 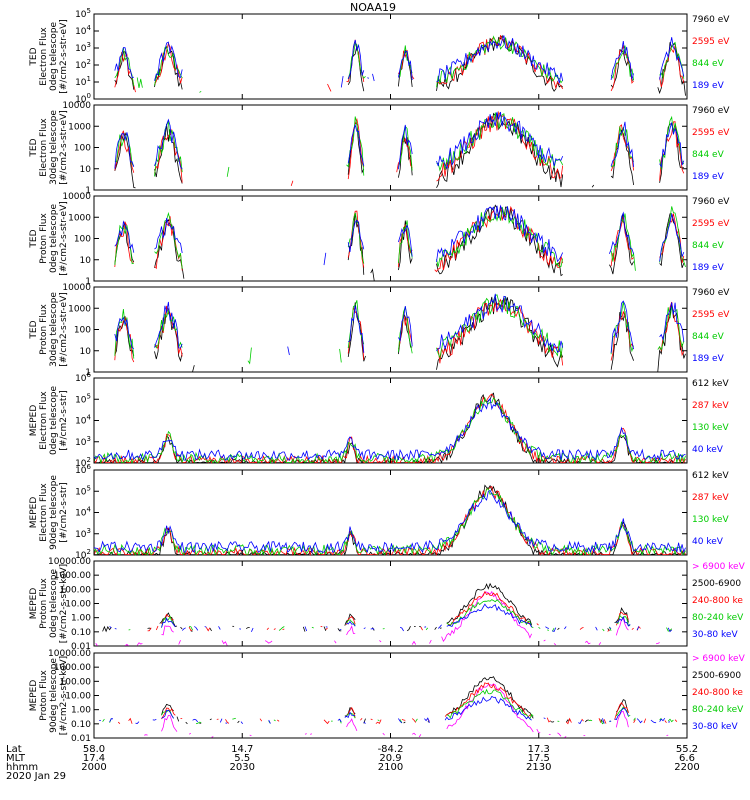 What do you see at coordinates (81, 739) in the screenshot?
I see `y-tick-label: 0.01` at bounding box center [81, 739].